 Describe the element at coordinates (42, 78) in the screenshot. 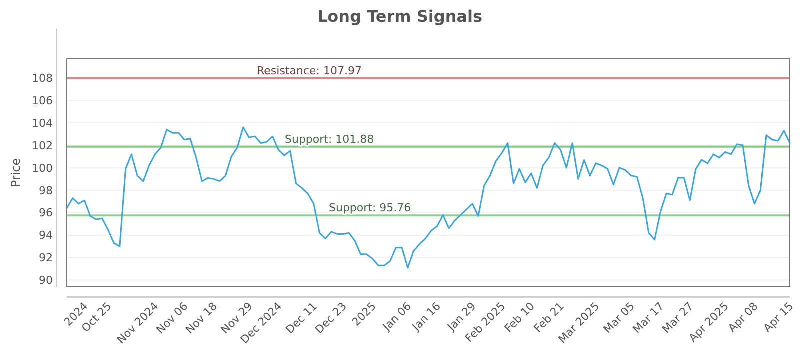

I see `y-tick-label: 108` at that location.